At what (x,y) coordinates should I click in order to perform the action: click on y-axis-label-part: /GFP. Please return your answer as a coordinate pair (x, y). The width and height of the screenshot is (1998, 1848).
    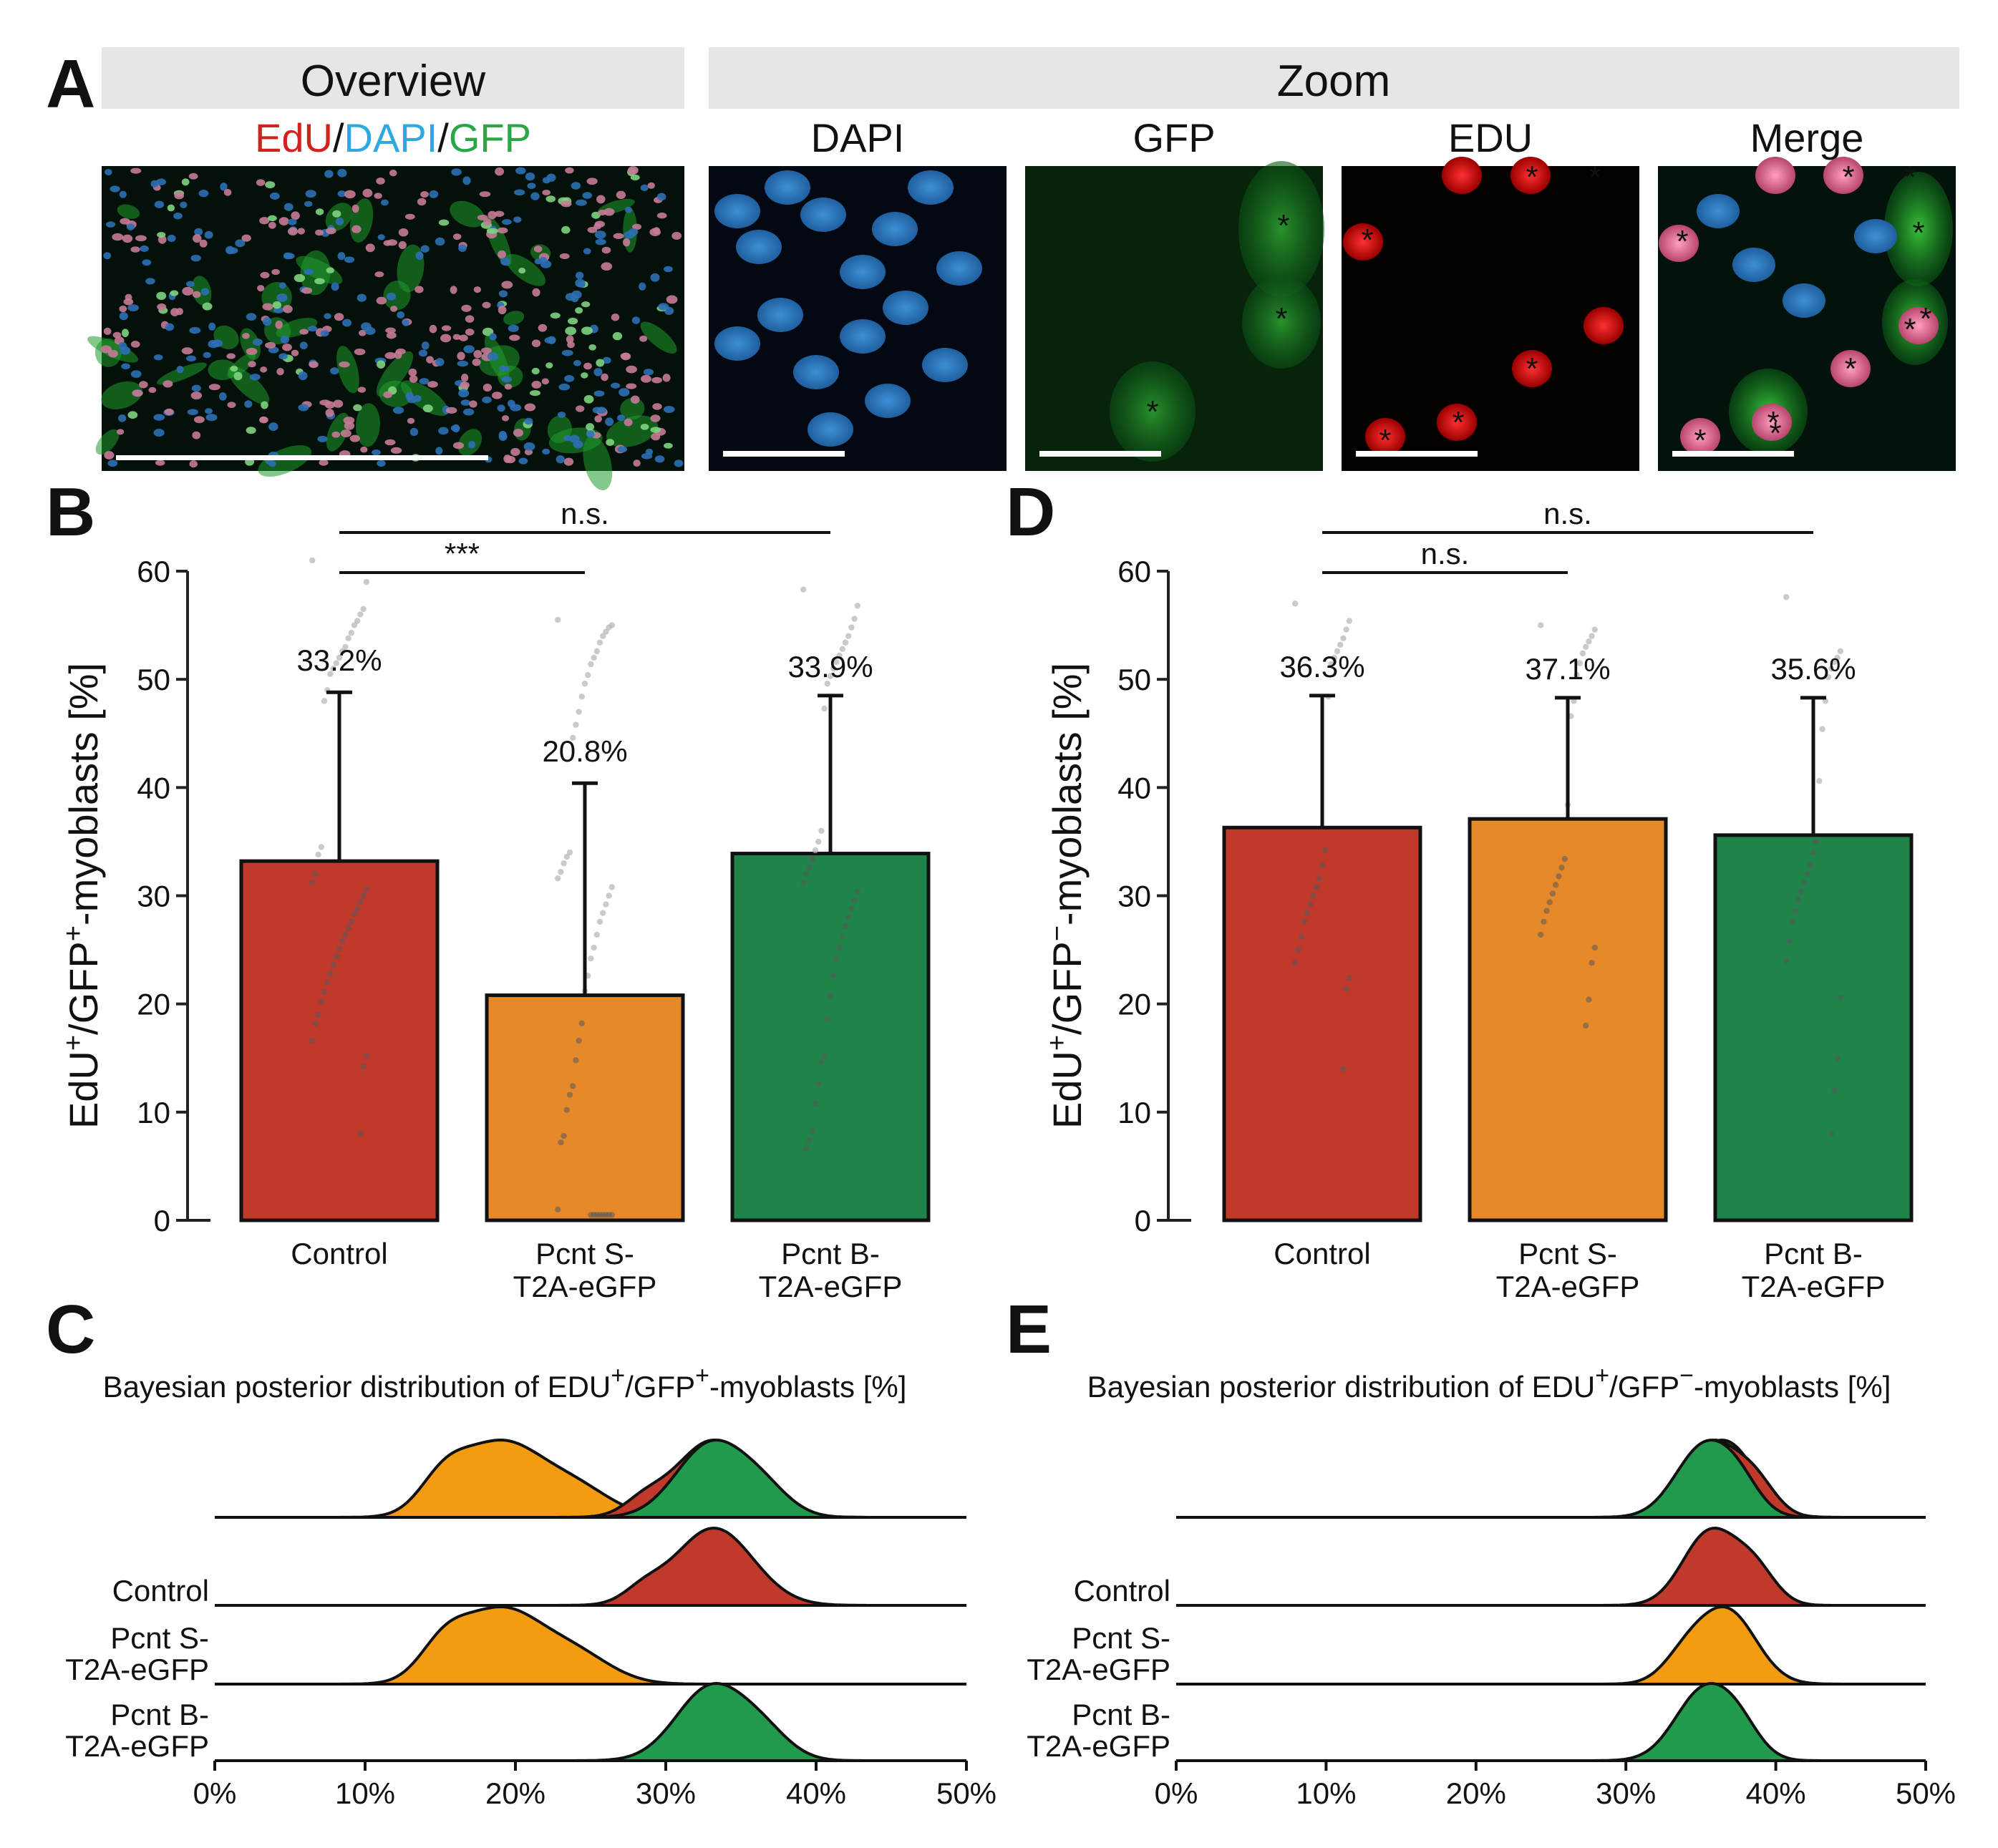
    Looking at the image, I should click on (1067, 988).